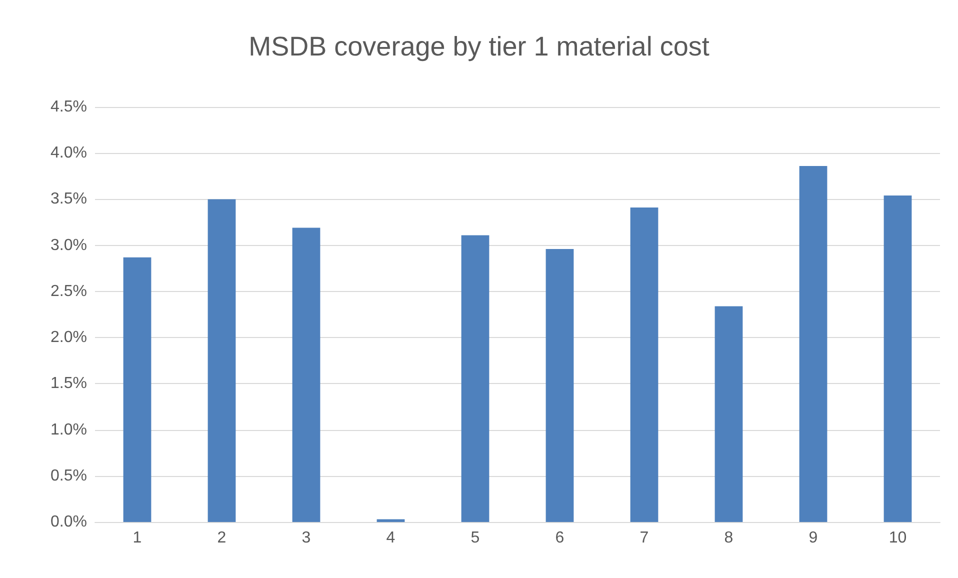  Describe the element at coordinates (479, 47) in the screenshot. I see `chart-title: MSDB coverage by tier 1 material cost` at that location.